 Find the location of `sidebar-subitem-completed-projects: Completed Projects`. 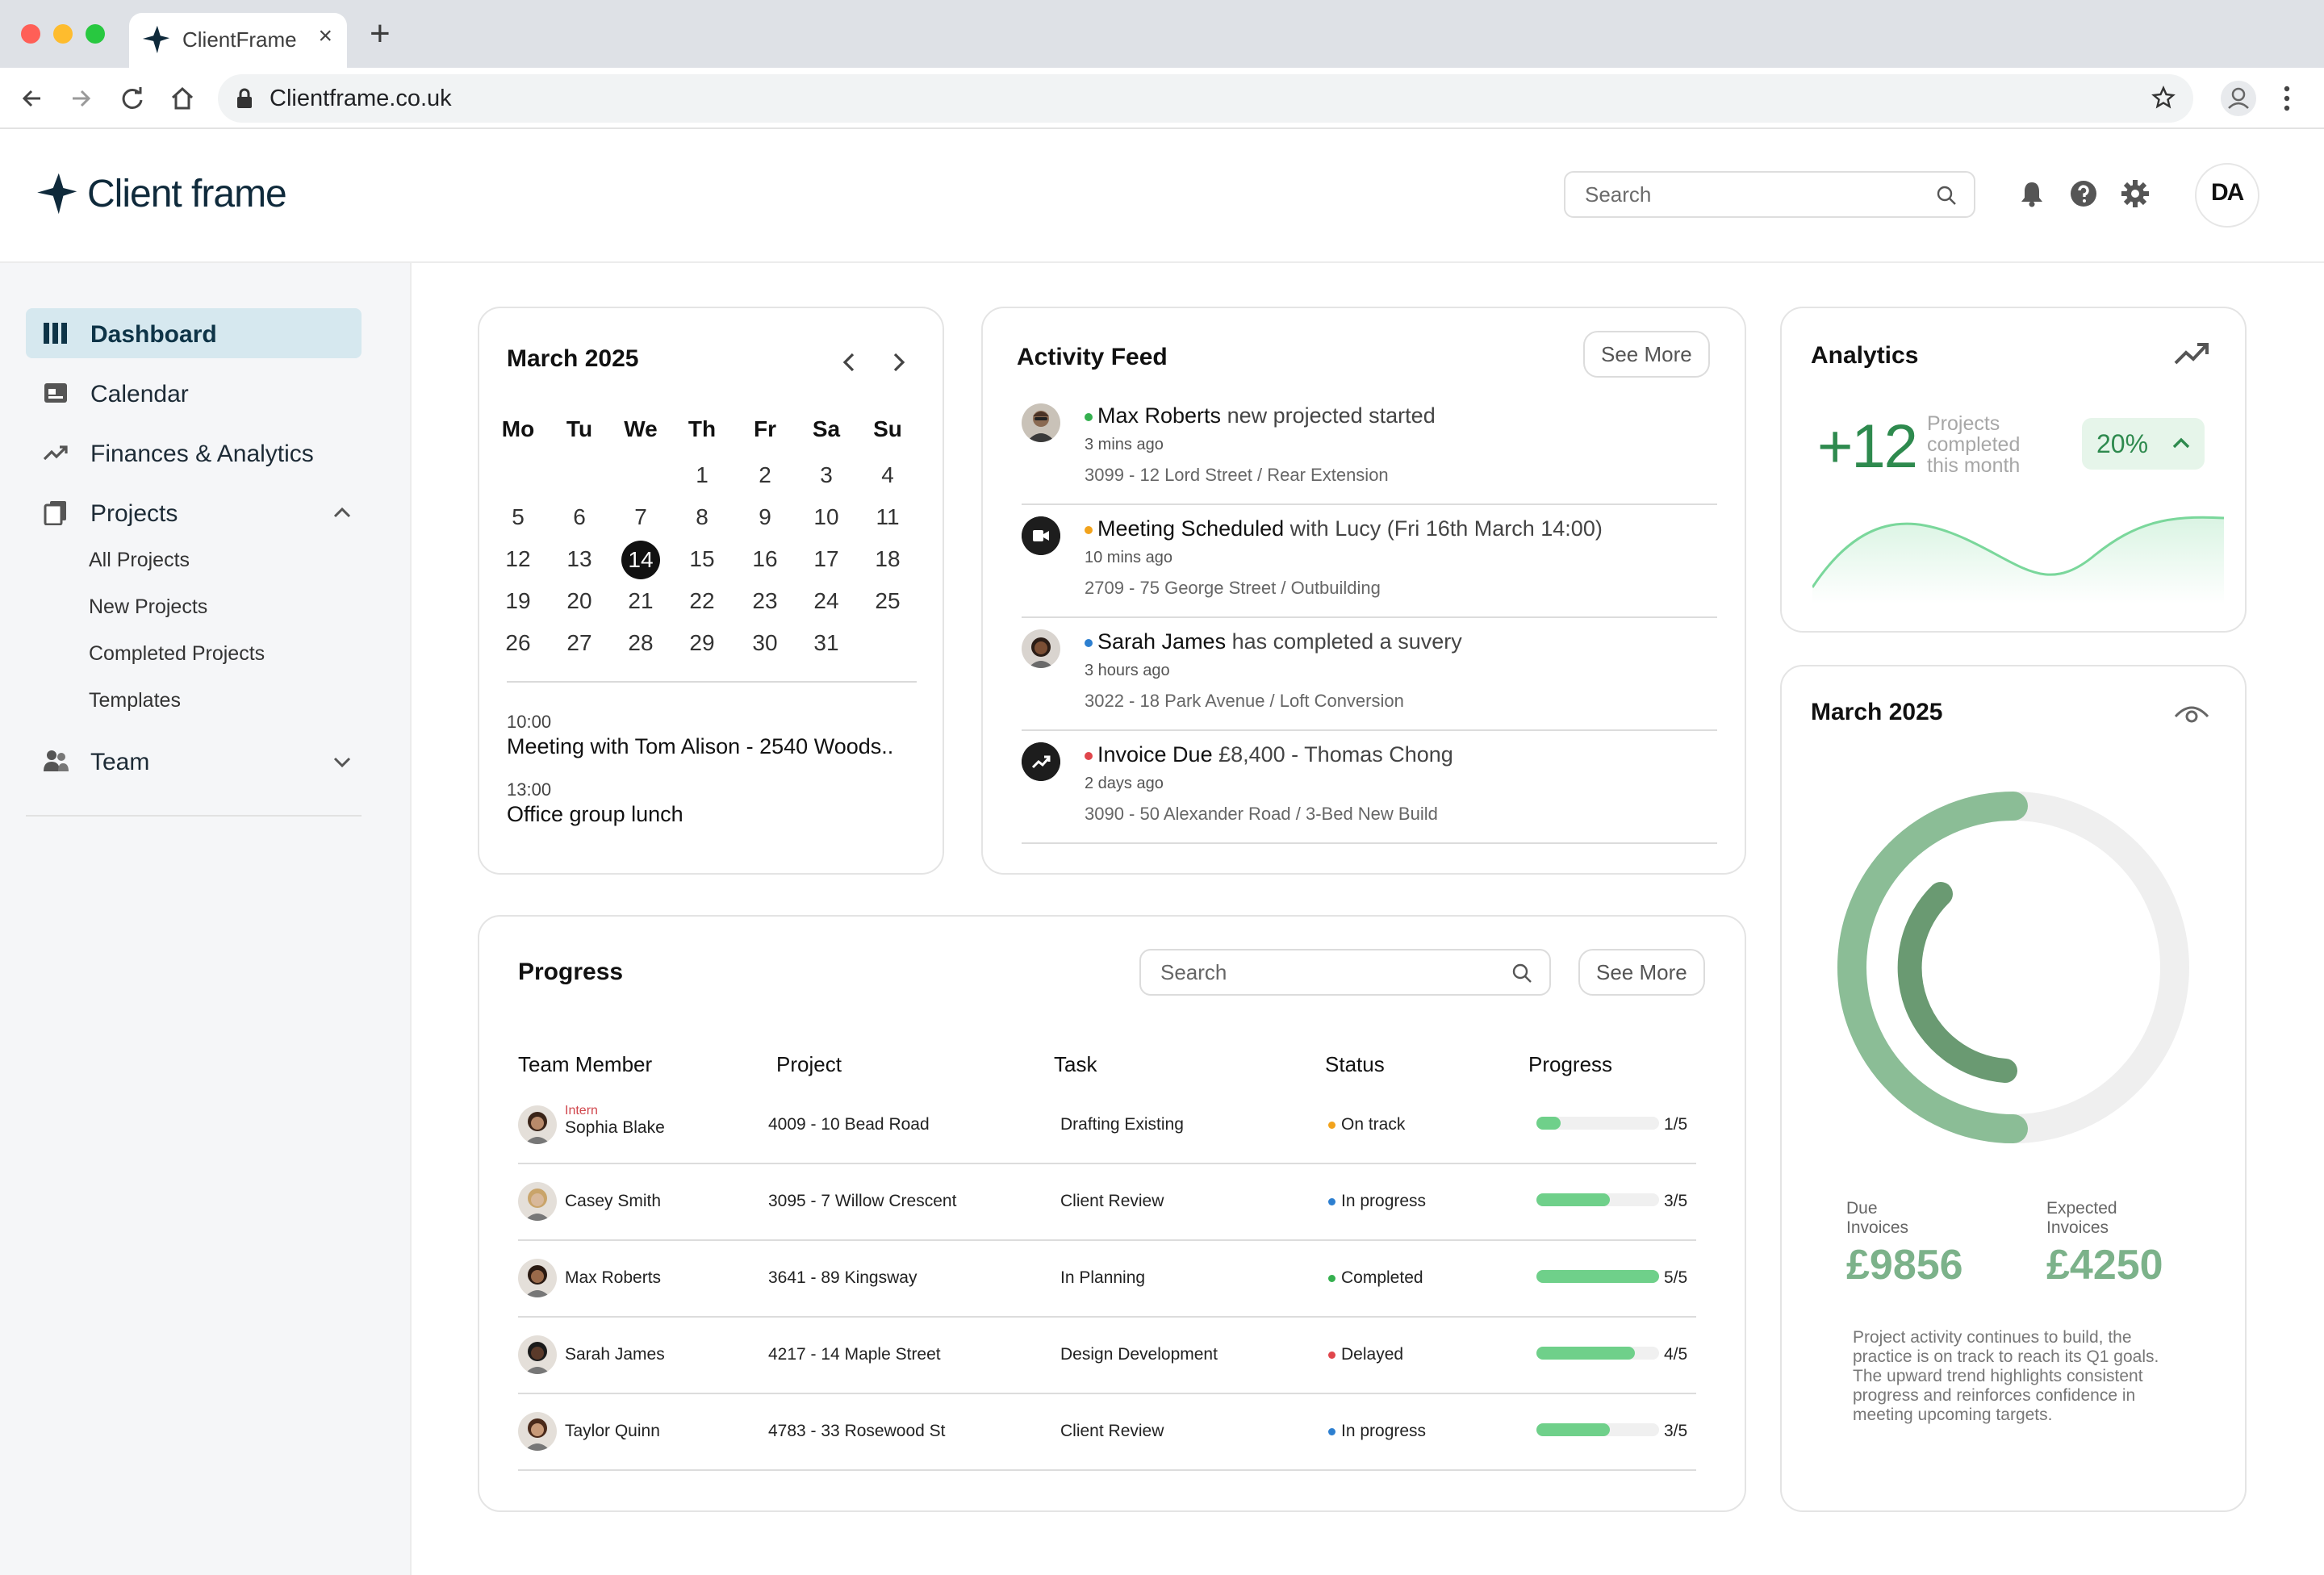

sidebar-subitem-completed-projects: Completed Projects is located at coordinates (177, 654).